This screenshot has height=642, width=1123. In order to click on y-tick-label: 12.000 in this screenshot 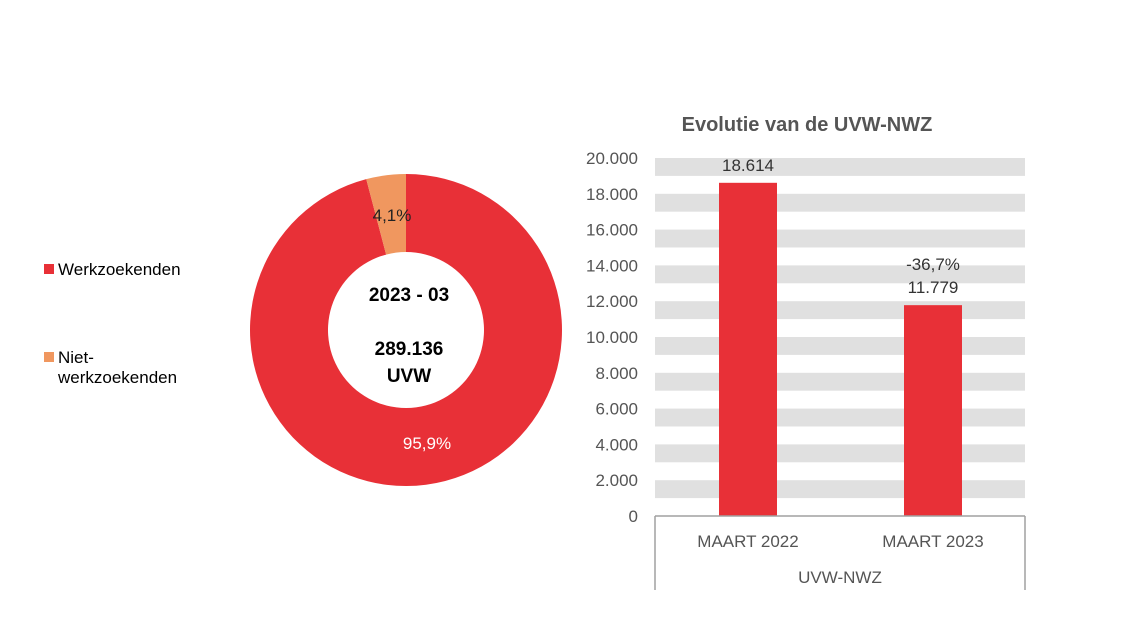, I will do `click(612, 301)`.